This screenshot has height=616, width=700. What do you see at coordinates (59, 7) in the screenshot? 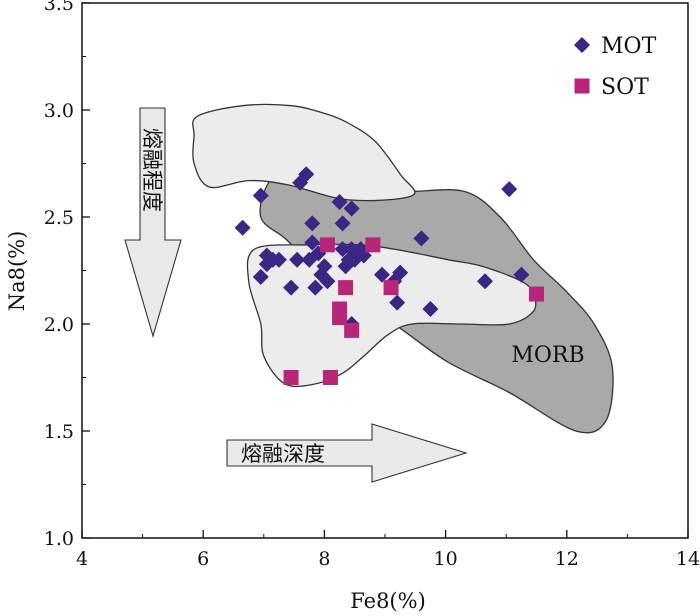
I see `y-tick-label: 3.5` at bounding box center [59, 7].